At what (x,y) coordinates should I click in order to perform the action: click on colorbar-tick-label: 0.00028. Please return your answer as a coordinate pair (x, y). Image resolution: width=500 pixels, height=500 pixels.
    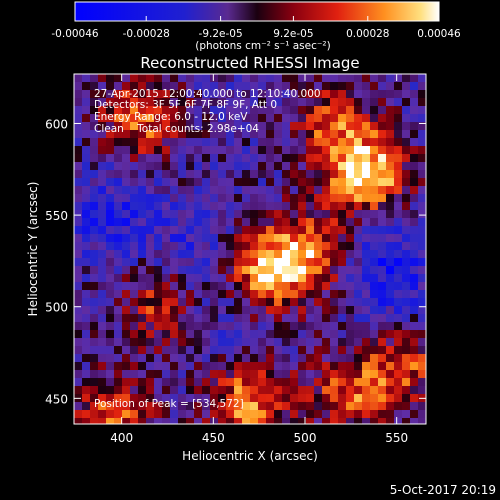
    Looking at the image, I should click on (367, 34).